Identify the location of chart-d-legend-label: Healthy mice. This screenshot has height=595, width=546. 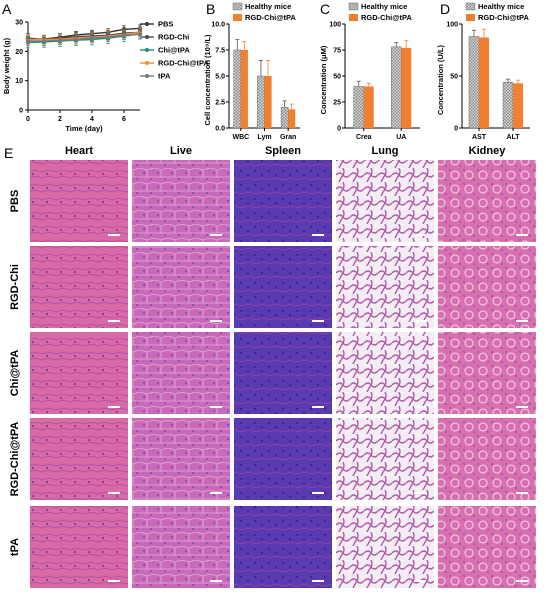
(501, 6).